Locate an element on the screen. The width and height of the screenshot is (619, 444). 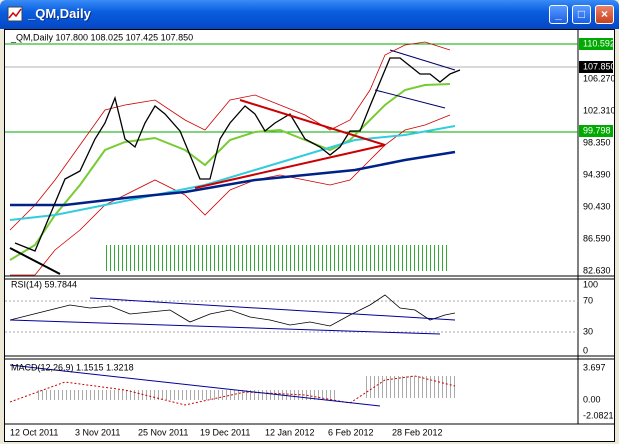
date-label: 3 Nov 2011 is located at coordinates (97, 432).